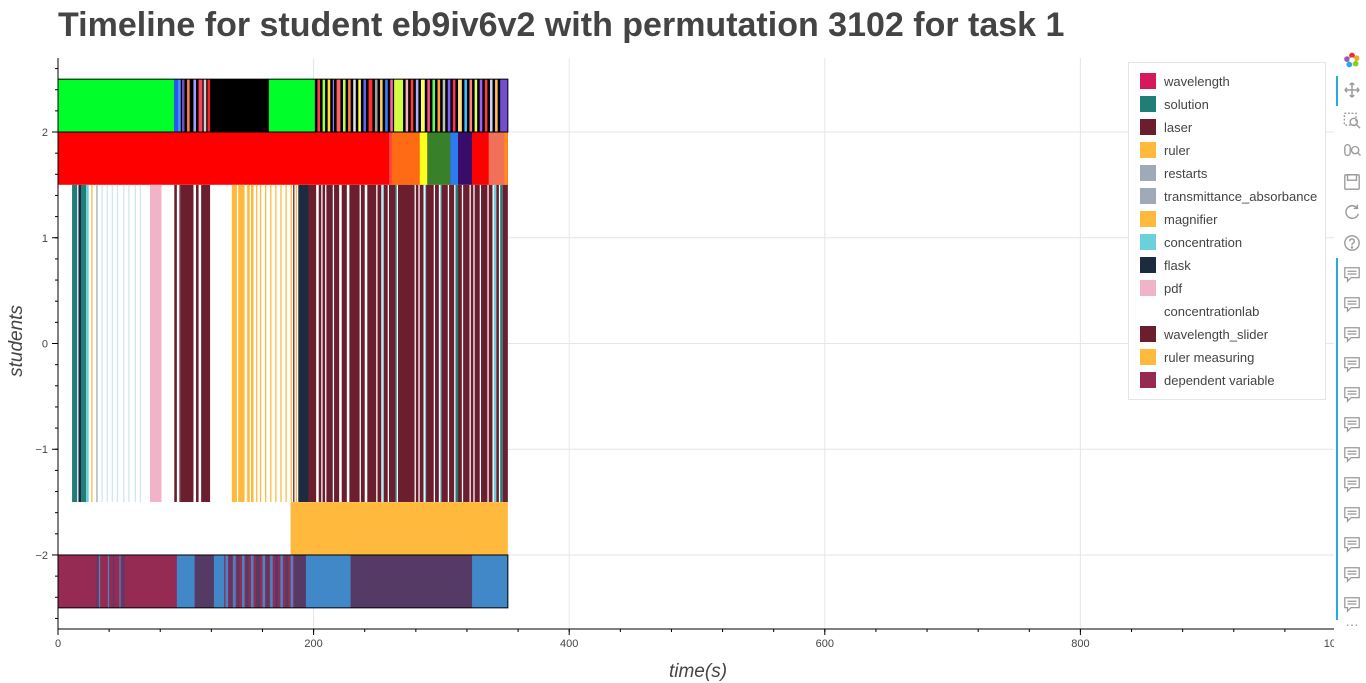 The width and height of the screenshot is (1366, 683). I want to click on legend-item: restarts, so click(1173, 173).